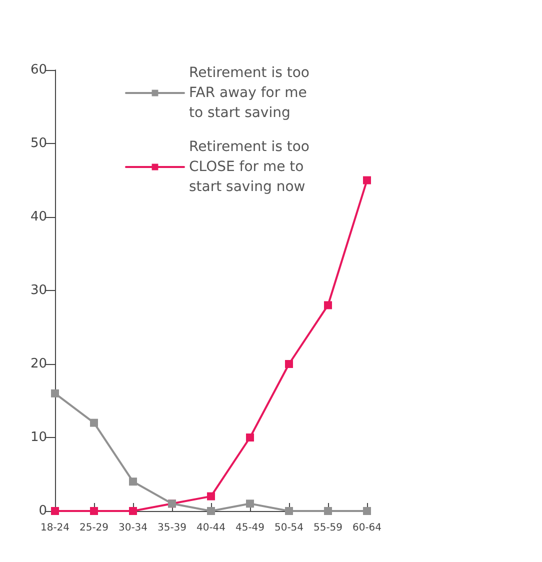 This screenshot has width=542, height=562. I want to click on x-tick-label: 40-44, so click(211, 528).